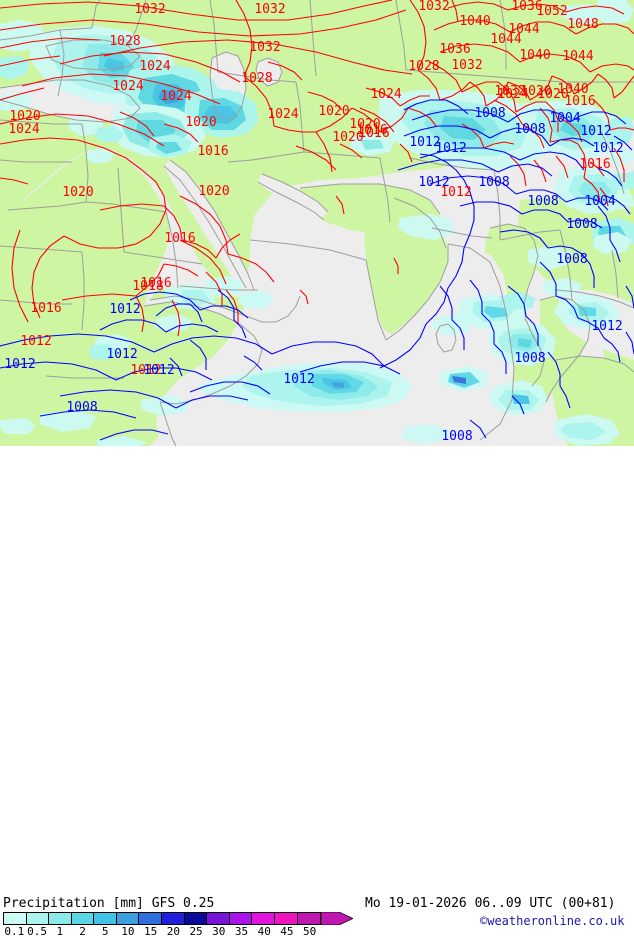  What do you see at coordinates (82, 931) in the screenshot?
I see `legend-tick: 2` at bounding box center [82, 931].